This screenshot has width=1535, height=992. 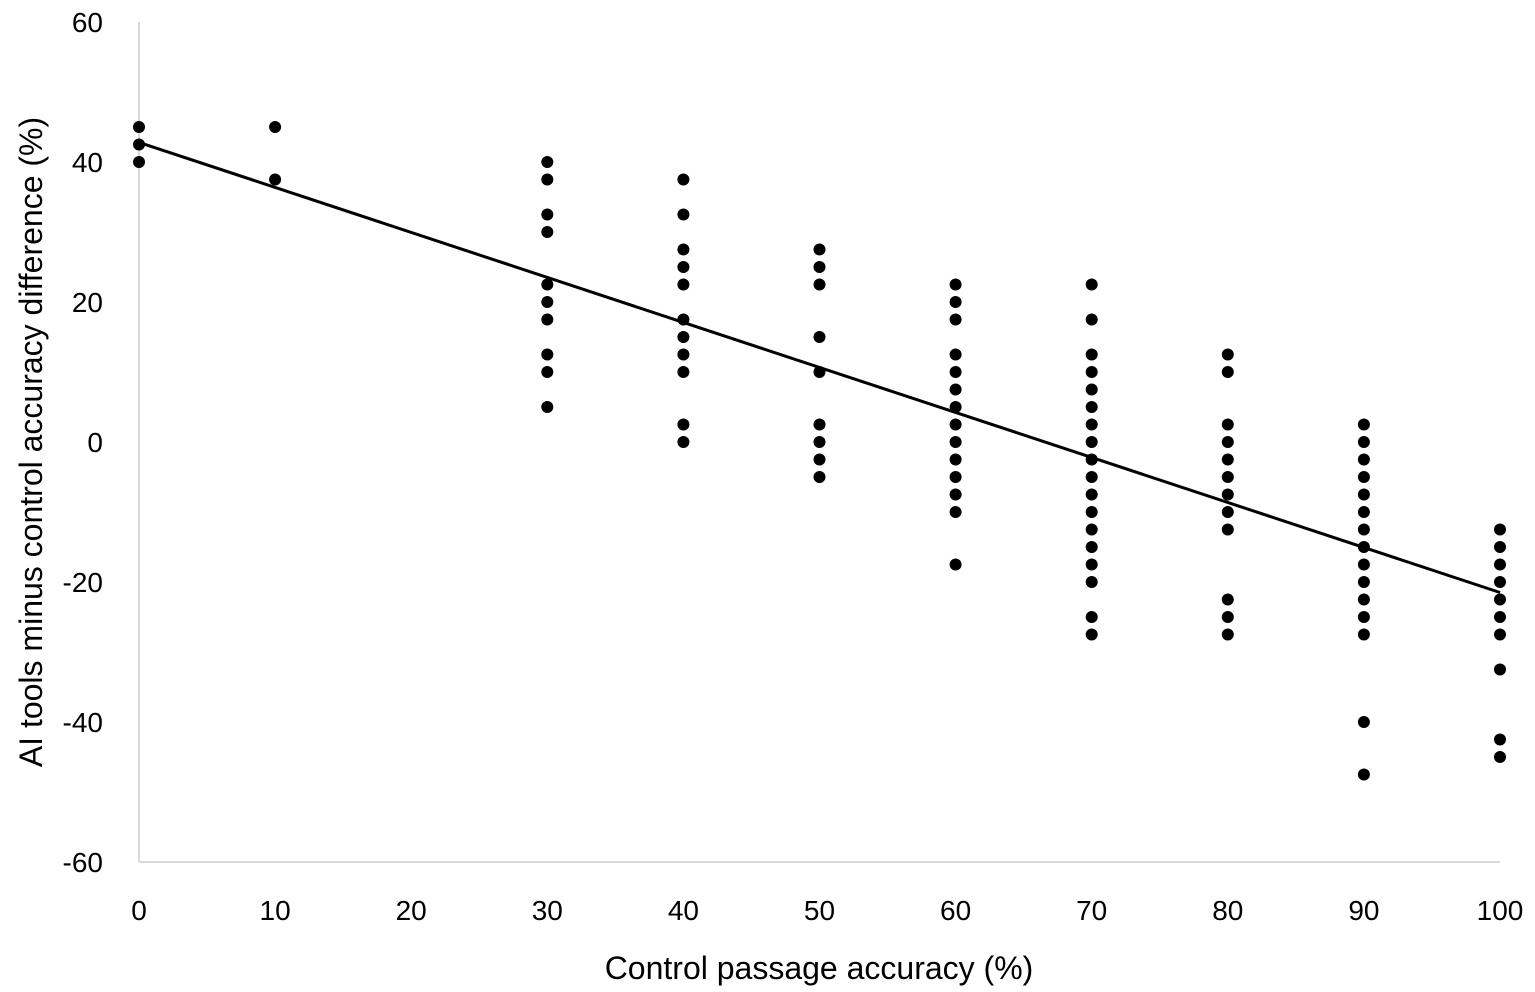 What do you see at coordinates (1091, 910) in the screenshot?
I see `x-tick-label: 70` at bounding box center [1091, 910].